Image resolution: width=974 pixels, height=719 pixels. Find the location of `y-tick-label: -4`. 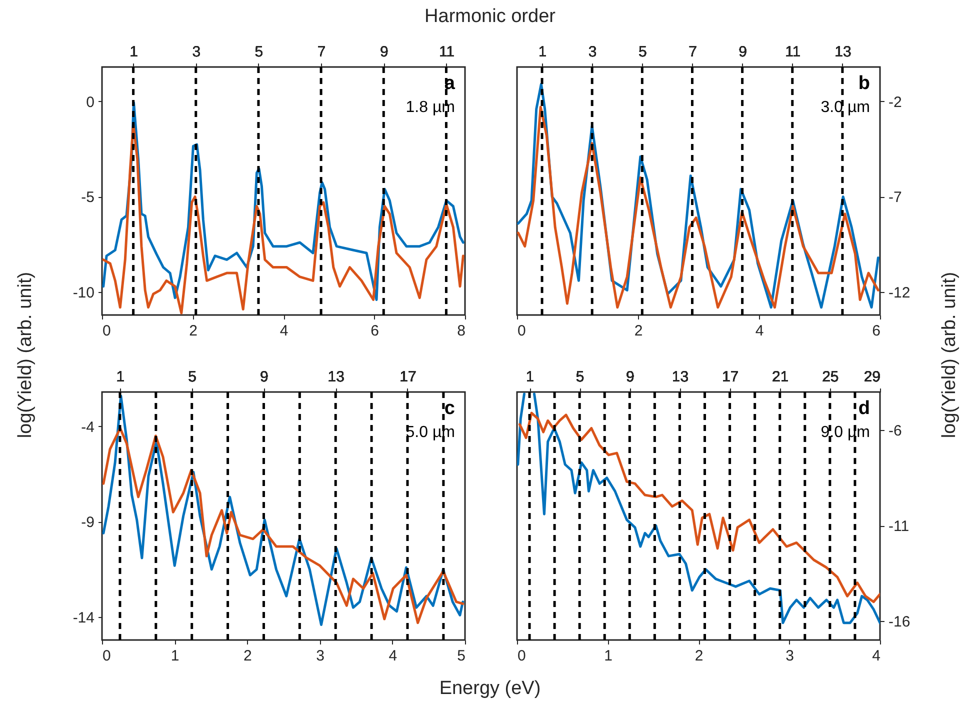

y-tick-label: -4 is located at coordinates (87, 427).